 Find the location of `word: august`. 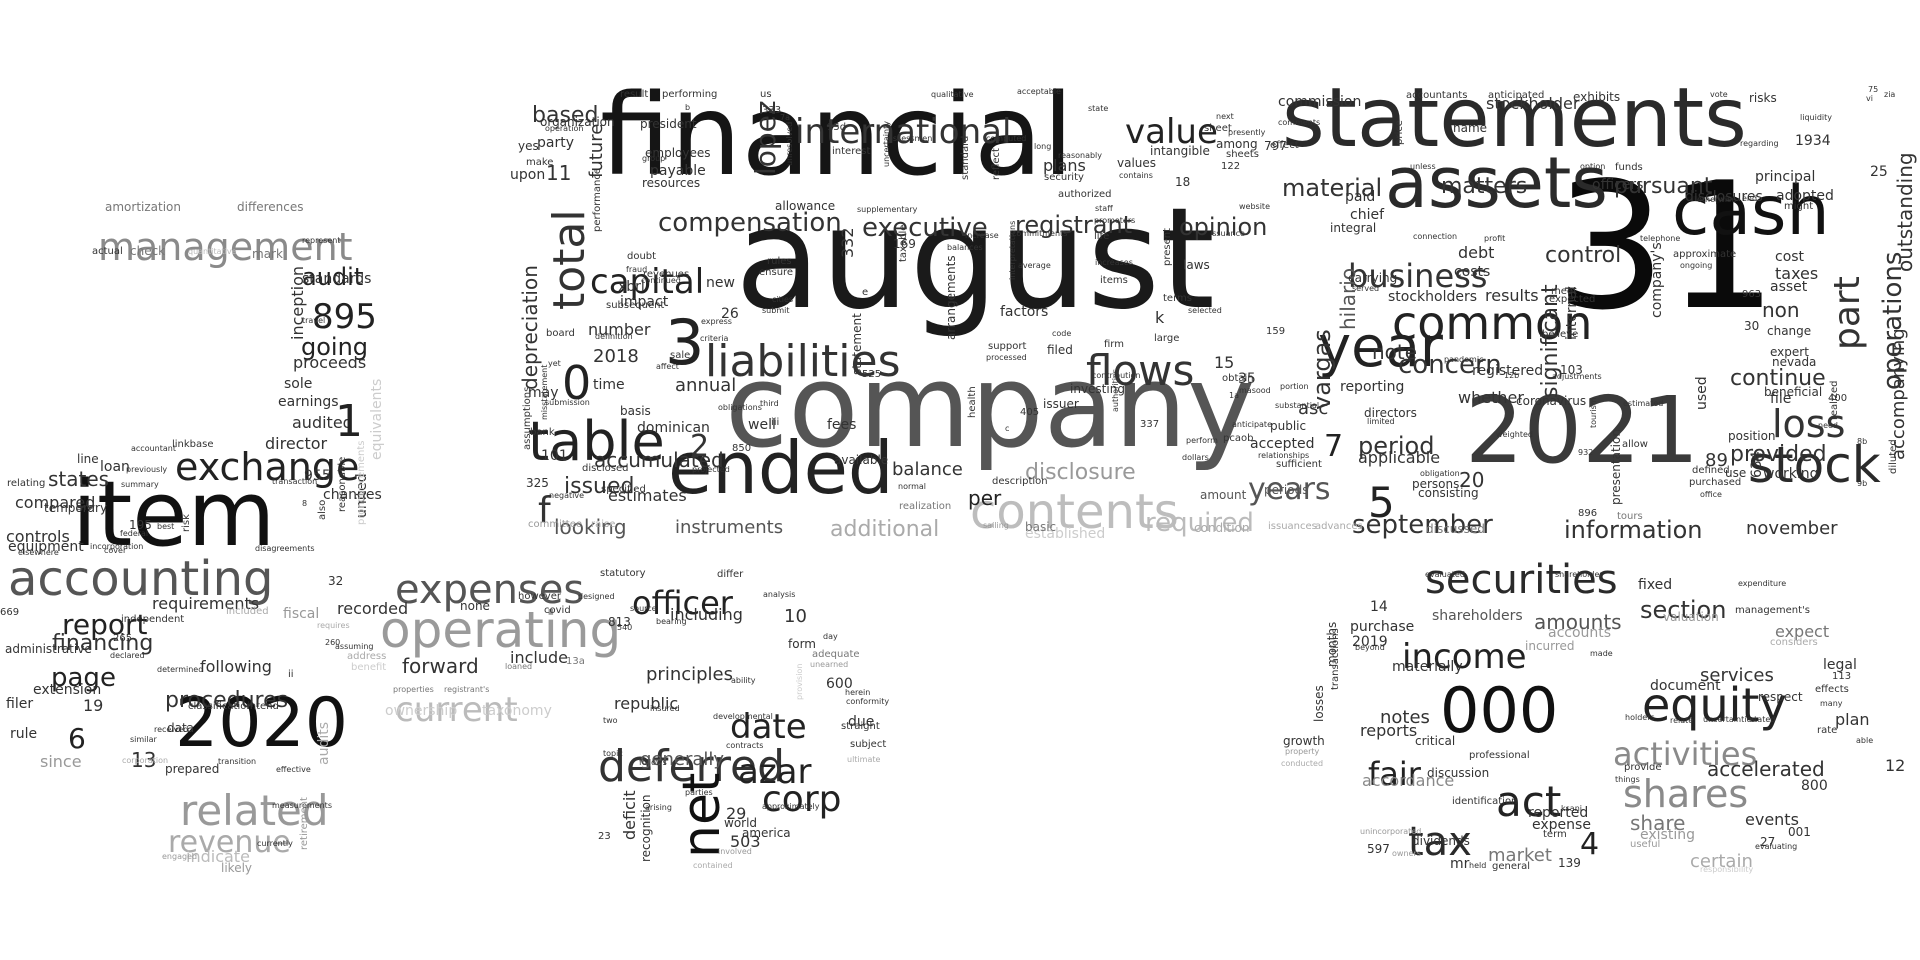

word: august is located at coordinates (975, 259).